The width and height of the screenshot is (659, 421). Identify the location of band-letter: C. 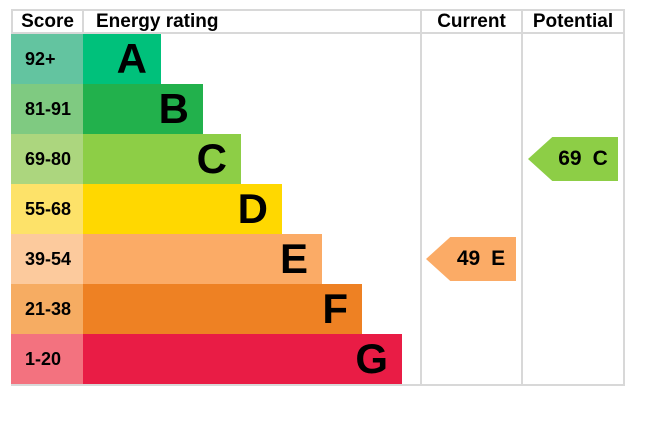
(211, 158).